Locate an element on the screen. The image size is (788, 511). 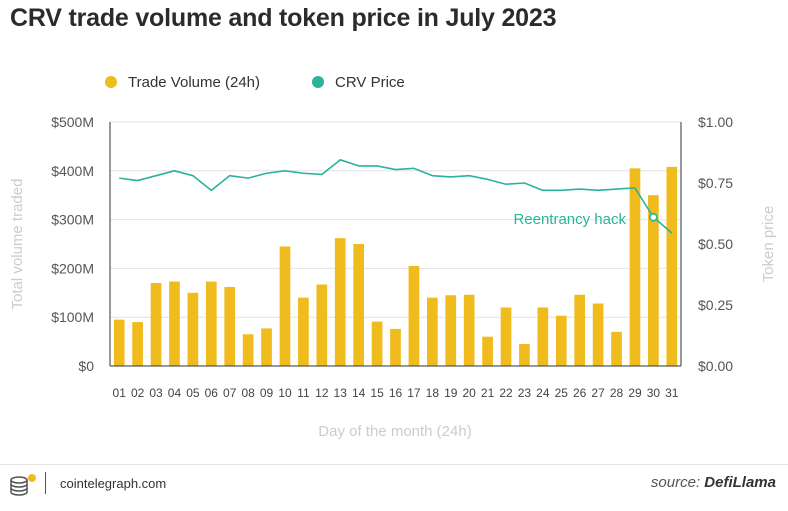
legend-swatch-price is located at coordinates (318, 82).